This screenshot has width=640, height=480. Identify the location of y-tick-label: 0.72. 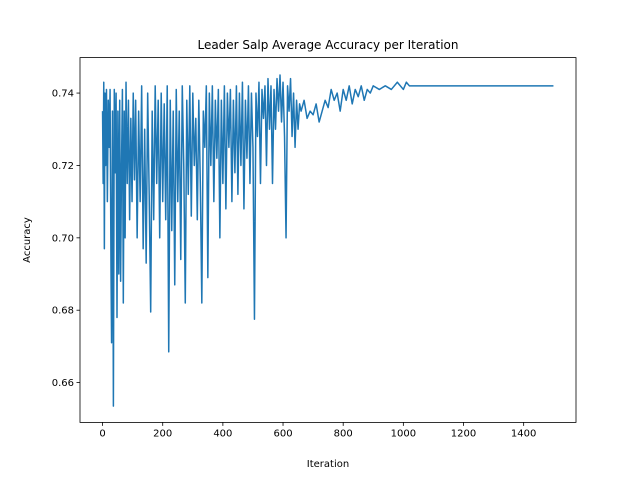
(63, 166).